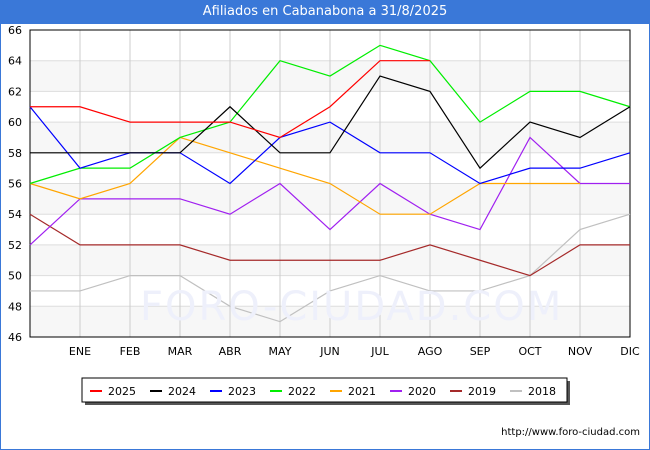 This screenshot has width=650, height=450. What do you see at coordinates (324, 390) in the screenshot?
I see `legend-box` at bounding box center [324, 390].